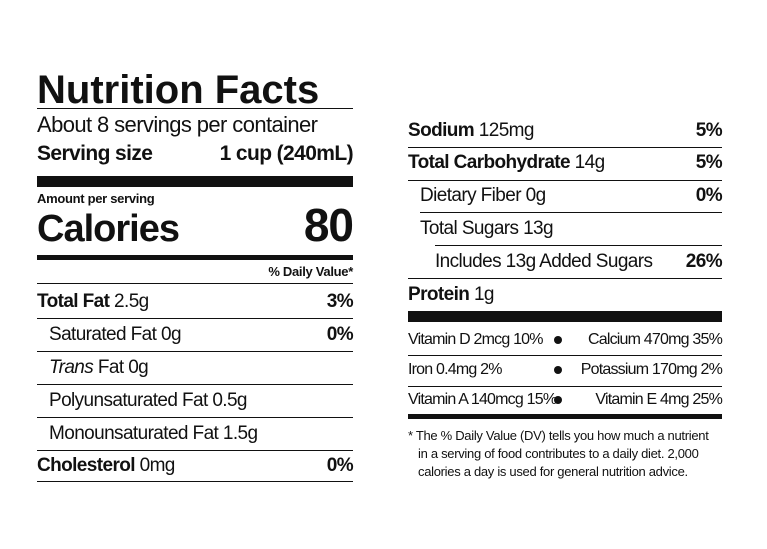  Describe the element at coordinates (565, 339) in the screenshot. I see `vitamin-row: Vitamin D 2mcg 10% Calcium 470mg 35%` at that location.